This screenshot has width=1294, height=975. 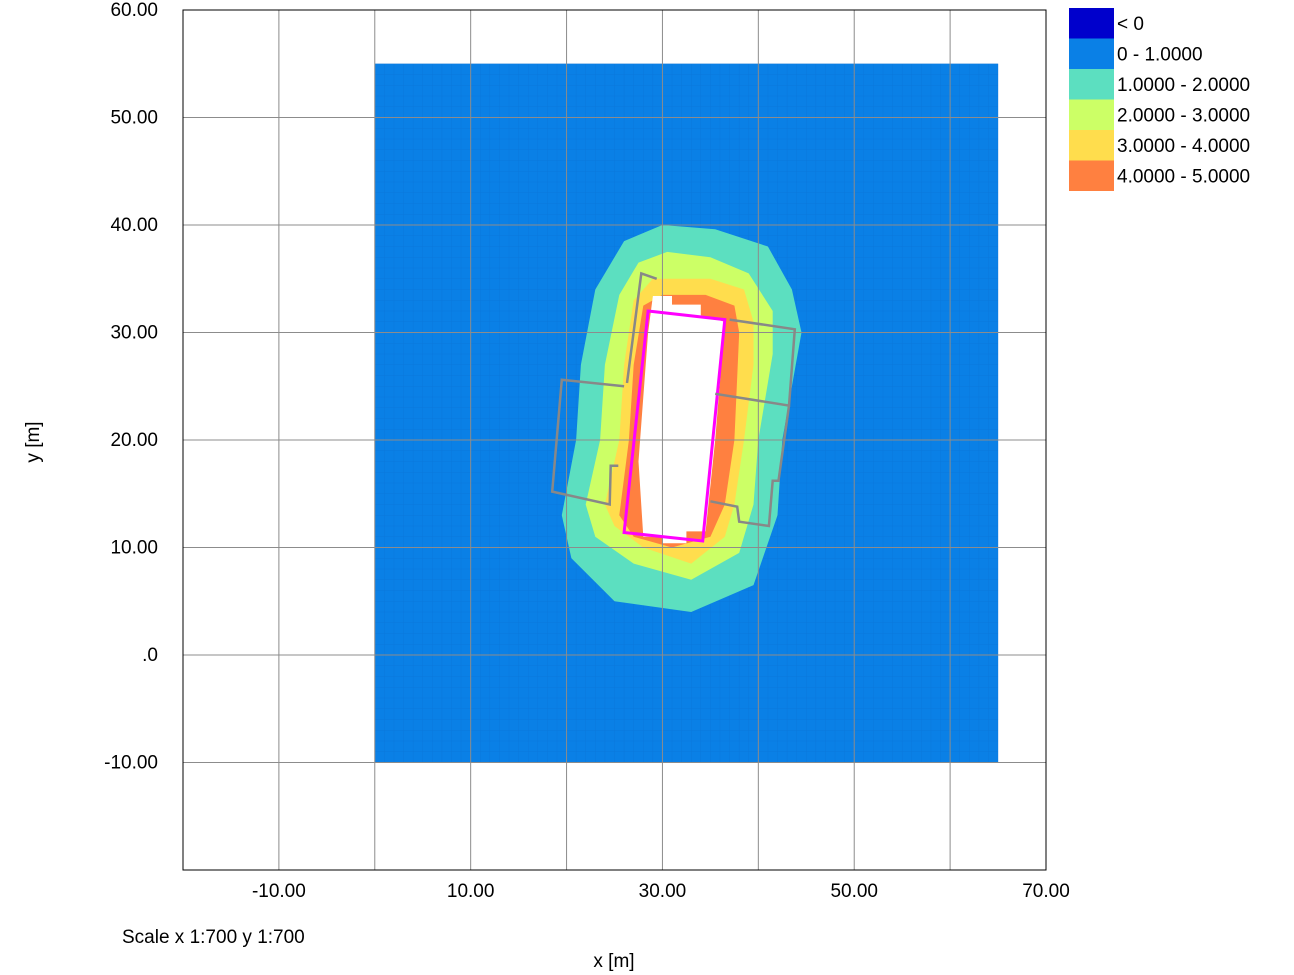 What do you see at coordinates (587, 442) in the screenshot?
I see `outline-wall-left` at bounding box center [587, 442].